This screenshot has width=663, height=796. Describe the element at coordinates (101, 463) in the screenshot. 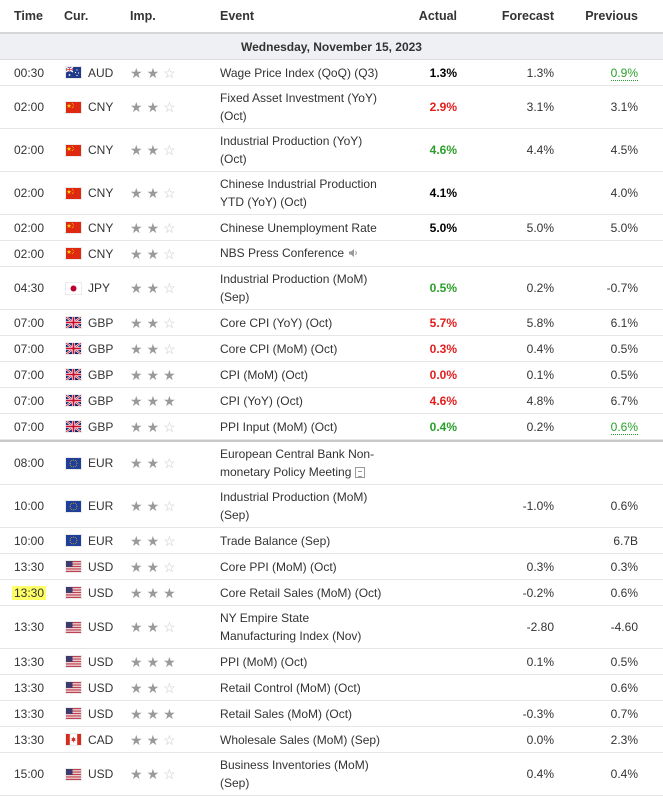

I see `currency-code: EUR` at that location.